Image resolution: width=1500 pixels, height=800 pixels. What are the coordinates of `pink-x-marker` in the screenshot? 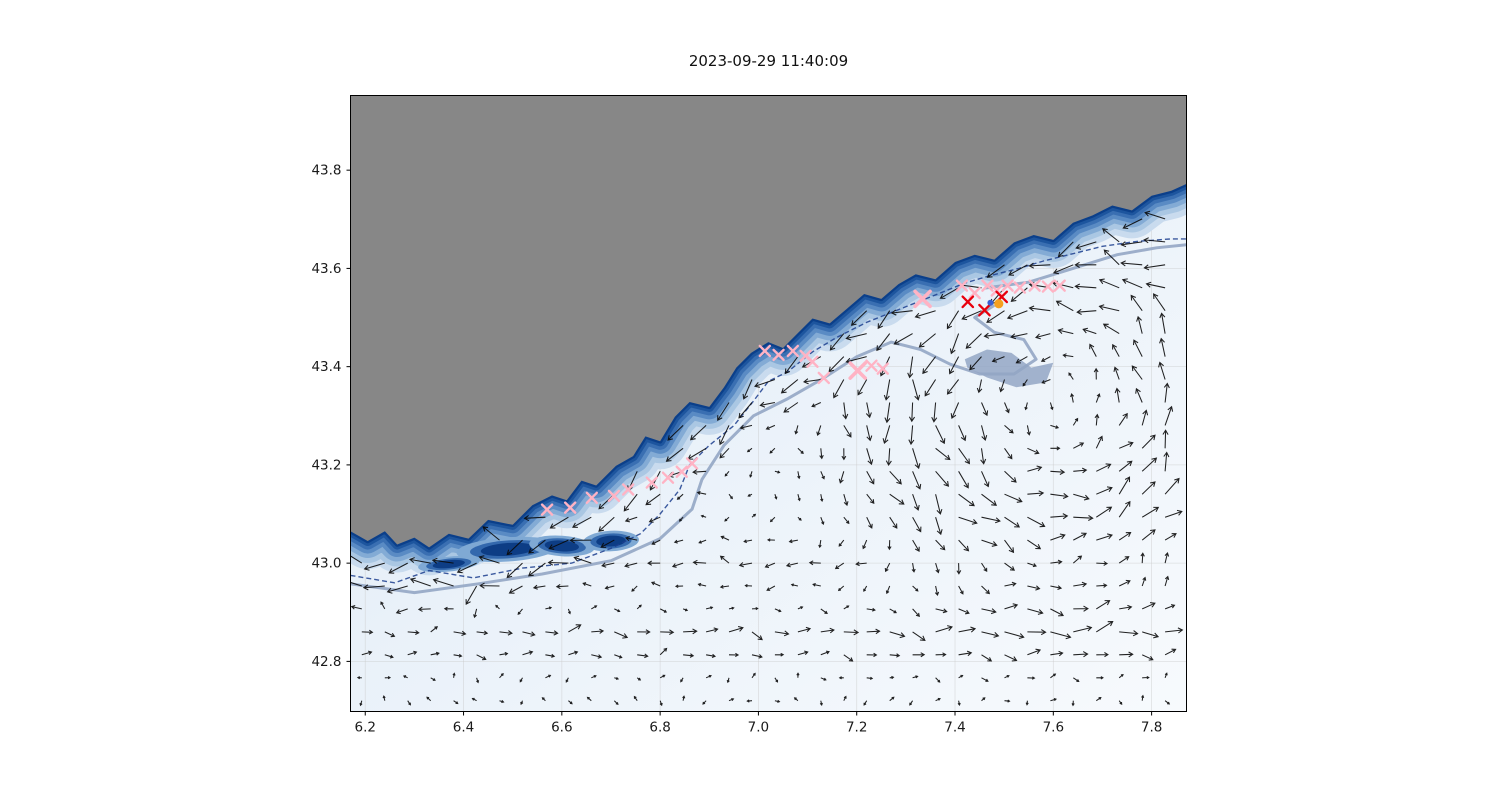 It's located at (668, 477).